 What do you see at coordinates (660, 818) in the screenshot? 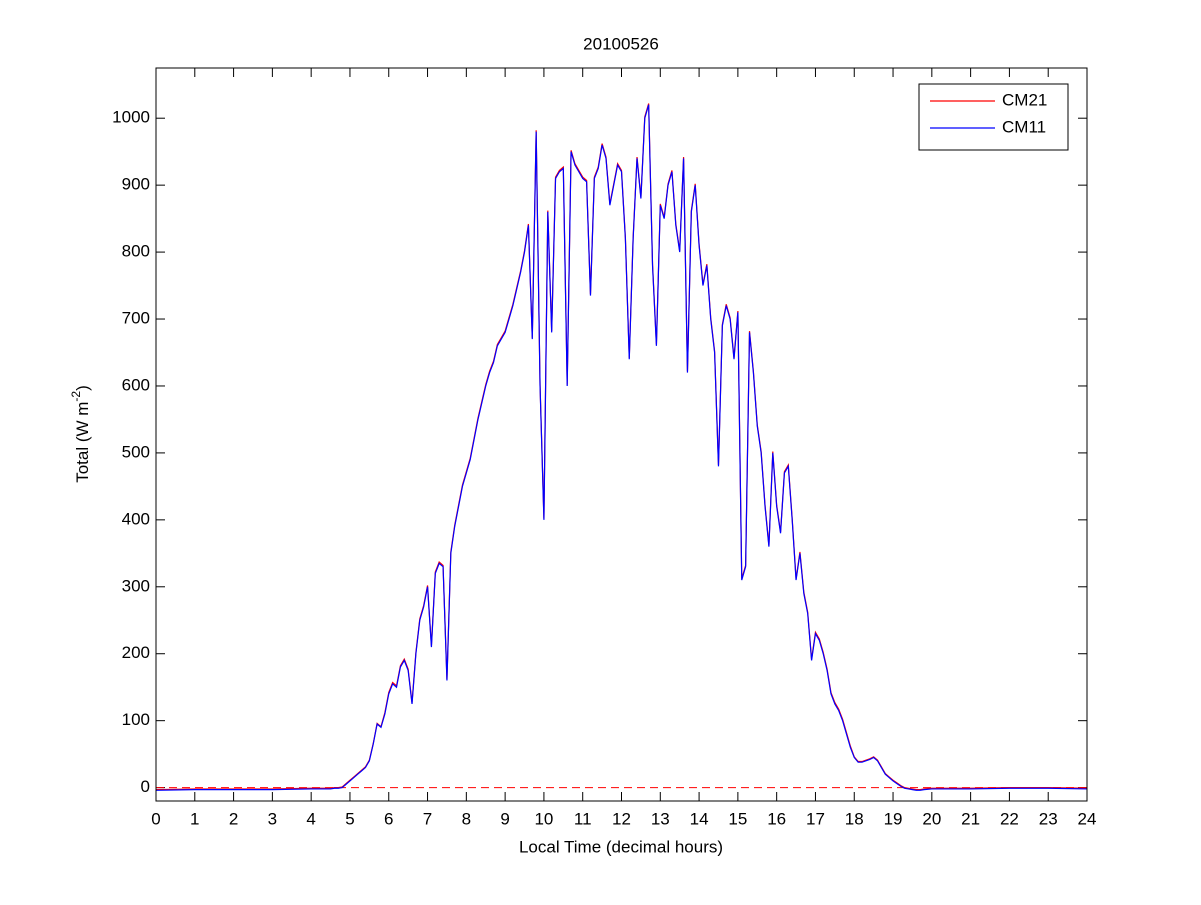
I see `x-tick-label: 13` at bounding box center [660, 818].